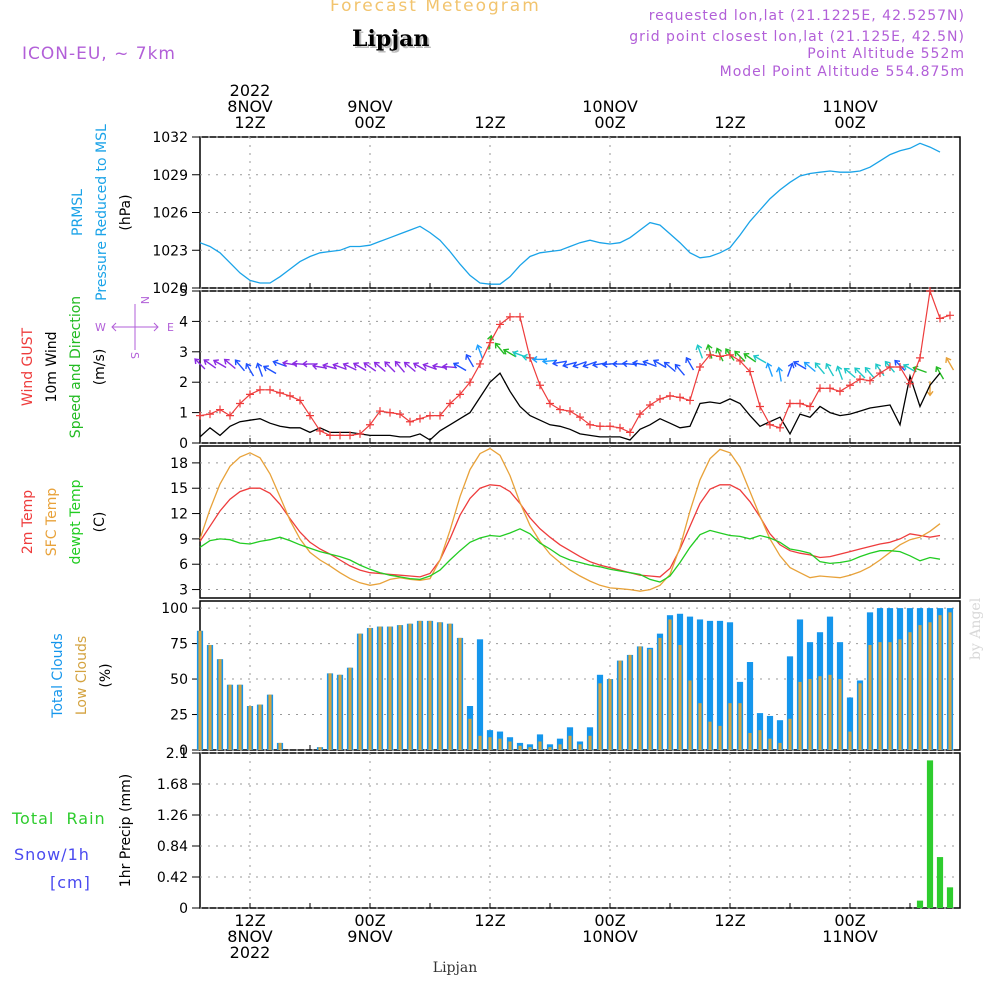 The height and width of the screenshot is (1000, 1000). What do you see at coordinates (58, 818) in the screenshot?
I see `precip-legend-text: Total Rain` at bounding box center [58, 818].